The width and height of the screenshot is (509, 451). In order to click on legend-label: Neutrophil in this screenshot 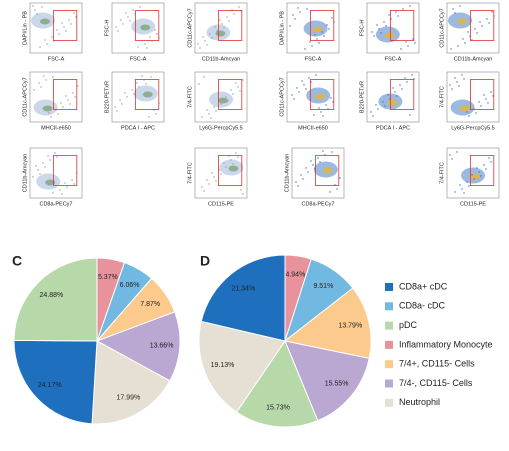, I will do `click(419, 402)`.